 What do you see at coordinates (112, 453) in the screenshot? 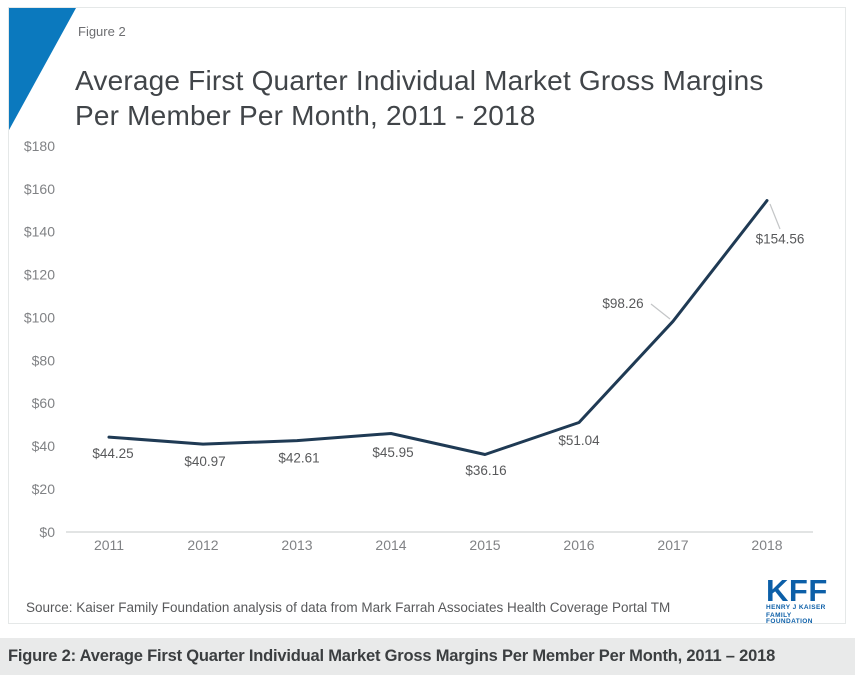
I see `data-point-label: $44.25` at bounding box center [112, 453].